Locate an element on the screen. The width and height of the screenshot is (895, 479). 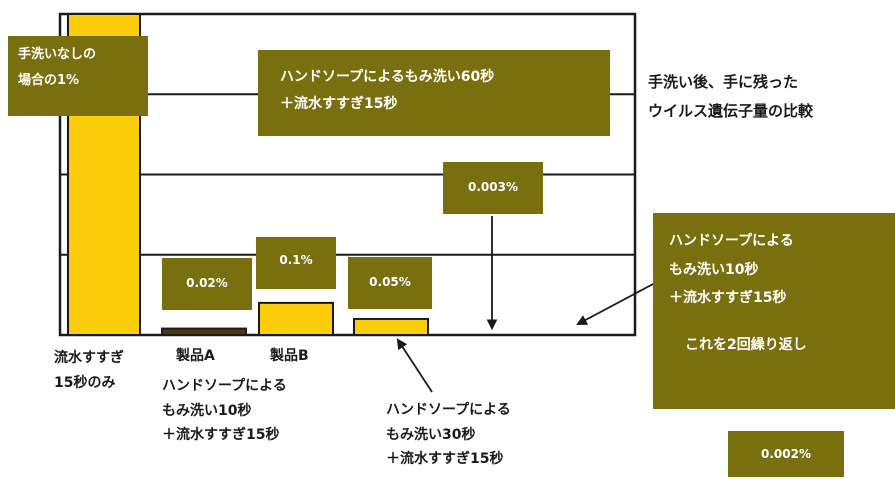
annotation-wash-twice-line-2: もみ洗い10秒 is located at coordinates (714, 269).